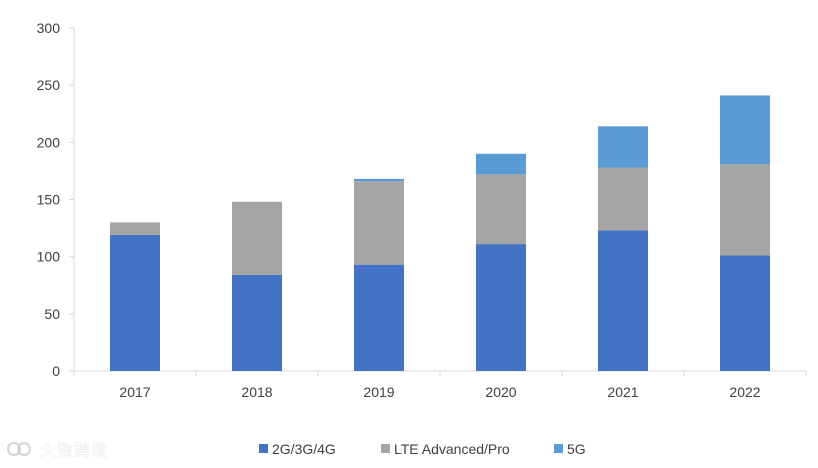 The width and height of the screenshot is (818, 468). What do you see at coordinates (256, 392) in the screenshot?
I see `x-category-label: 2018` at bounding box center [256, 392].